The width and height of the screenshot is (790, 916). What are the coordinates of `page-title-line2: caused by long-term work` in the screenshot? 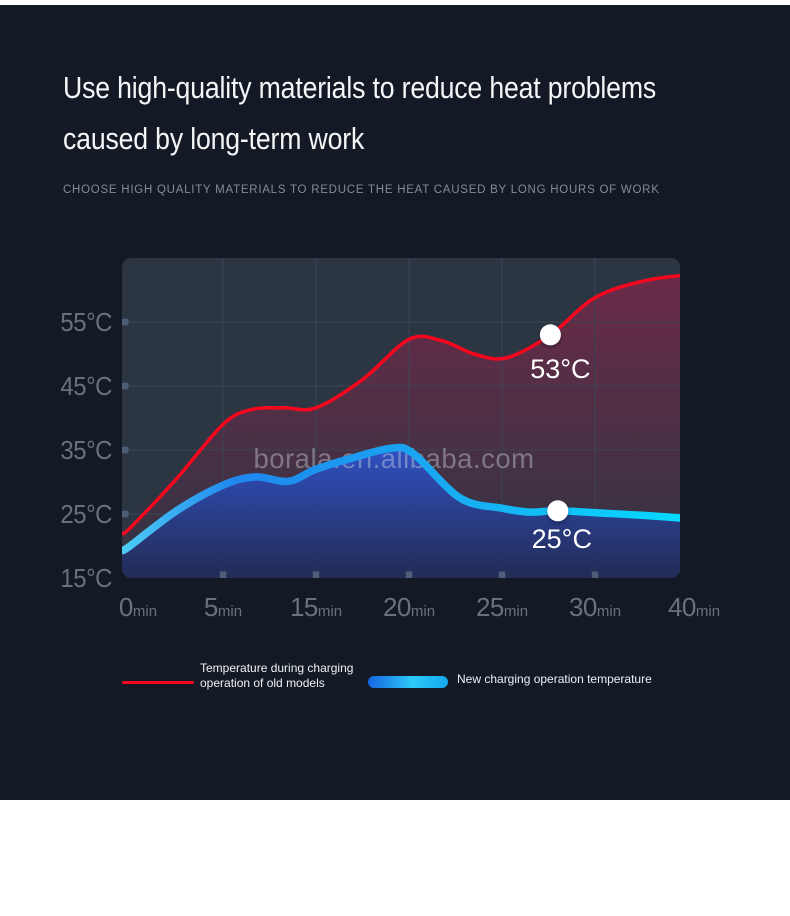 It's located at (214, 138).